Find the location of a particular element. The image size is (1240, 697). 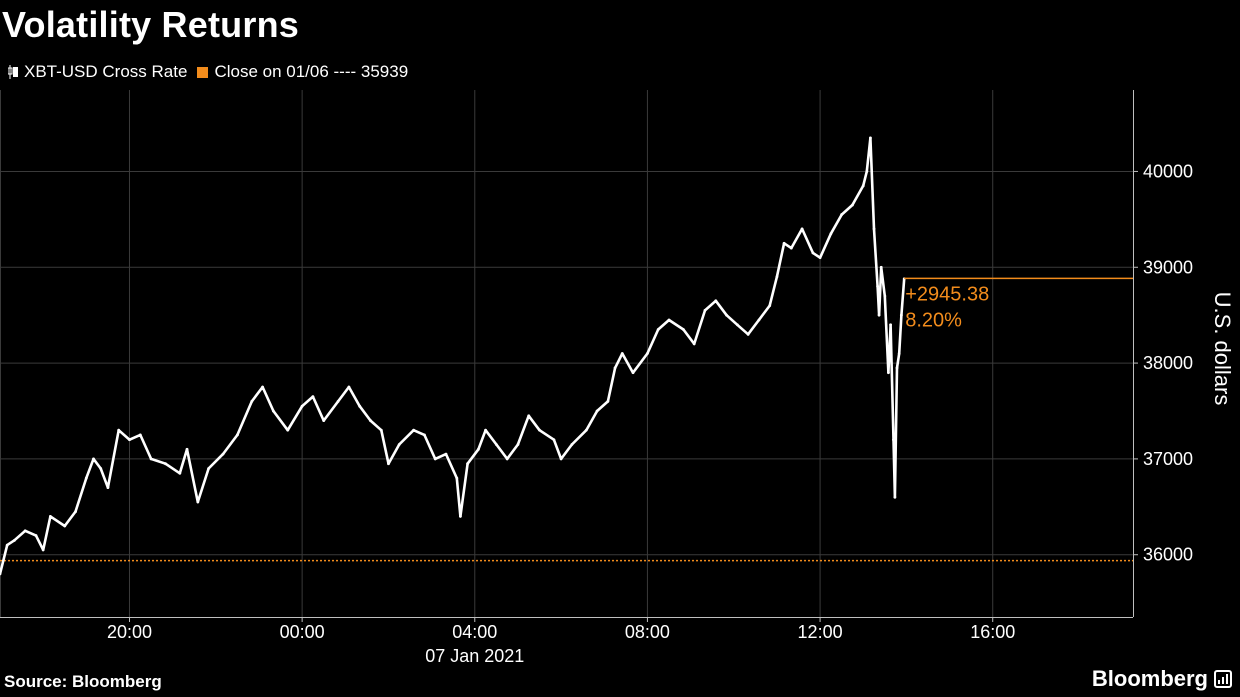

x-tick-label-08:00: 08:00 is located at coordinates (647, 632).